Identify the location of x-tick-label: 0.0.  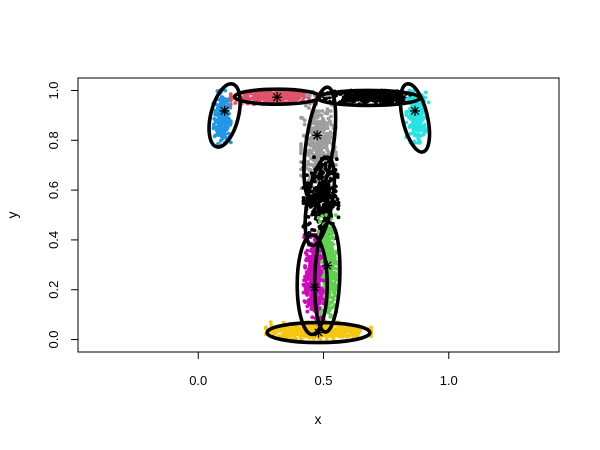
(198, 380).